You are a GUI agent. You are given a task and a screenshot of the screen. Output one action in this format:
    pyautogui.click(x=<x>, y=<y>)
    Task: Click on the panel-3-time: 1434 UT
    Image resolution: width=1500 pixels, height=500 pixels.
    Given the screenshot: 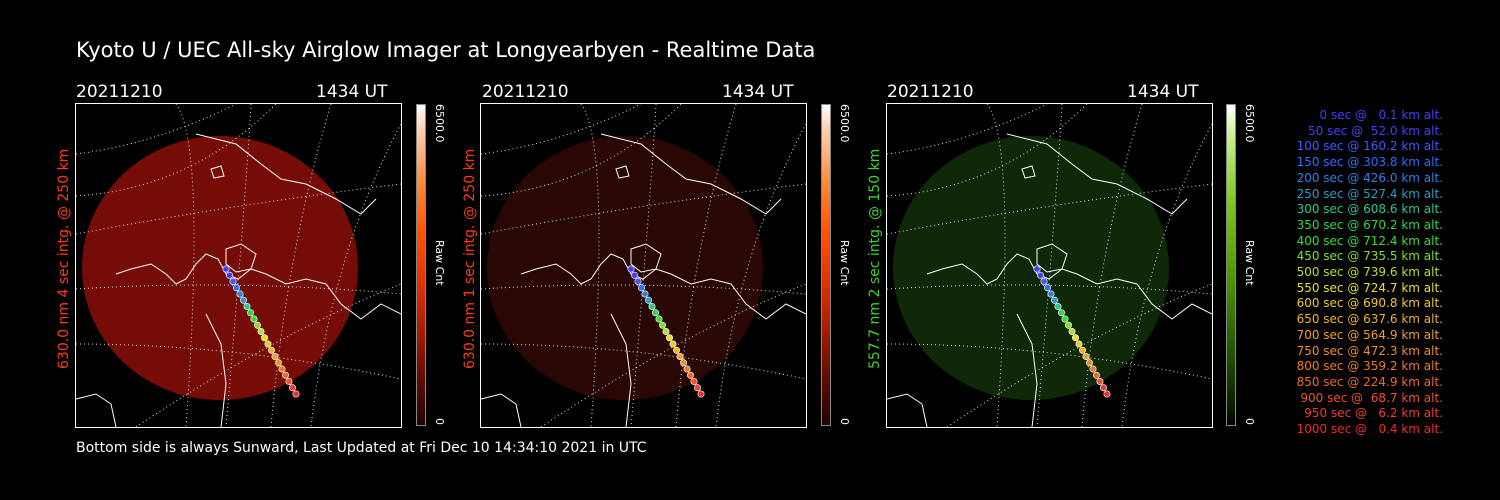 What is the action you would take?
    pyautogui.click(x=1163, y=92)
    